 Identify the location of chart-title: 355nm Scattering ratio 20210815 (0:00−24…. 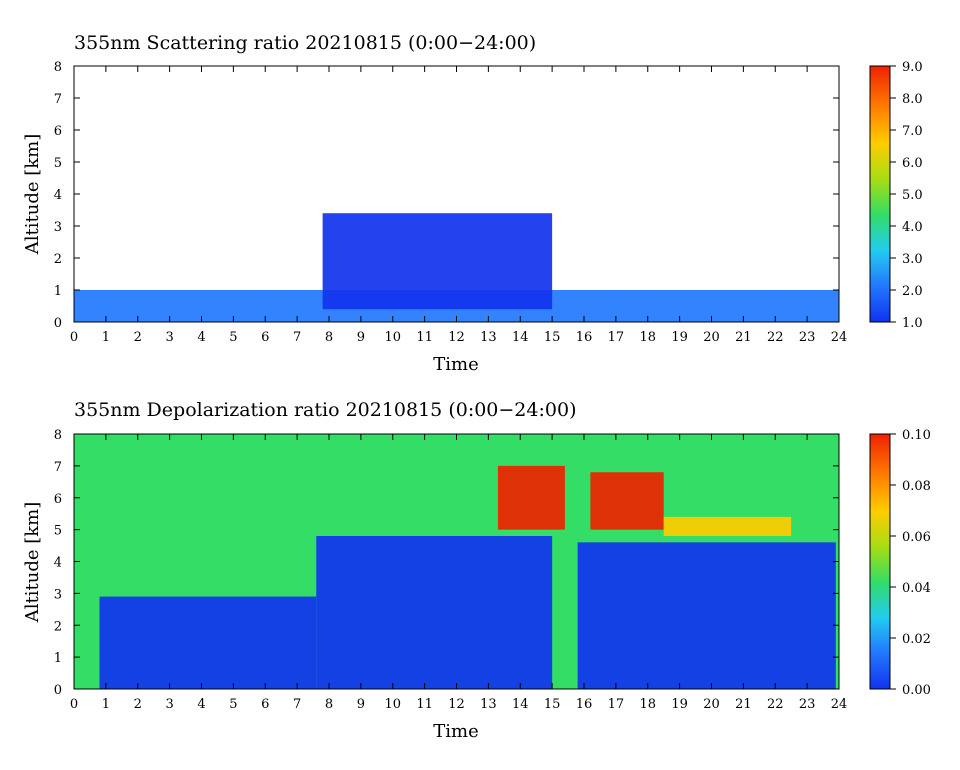
(305, 43).